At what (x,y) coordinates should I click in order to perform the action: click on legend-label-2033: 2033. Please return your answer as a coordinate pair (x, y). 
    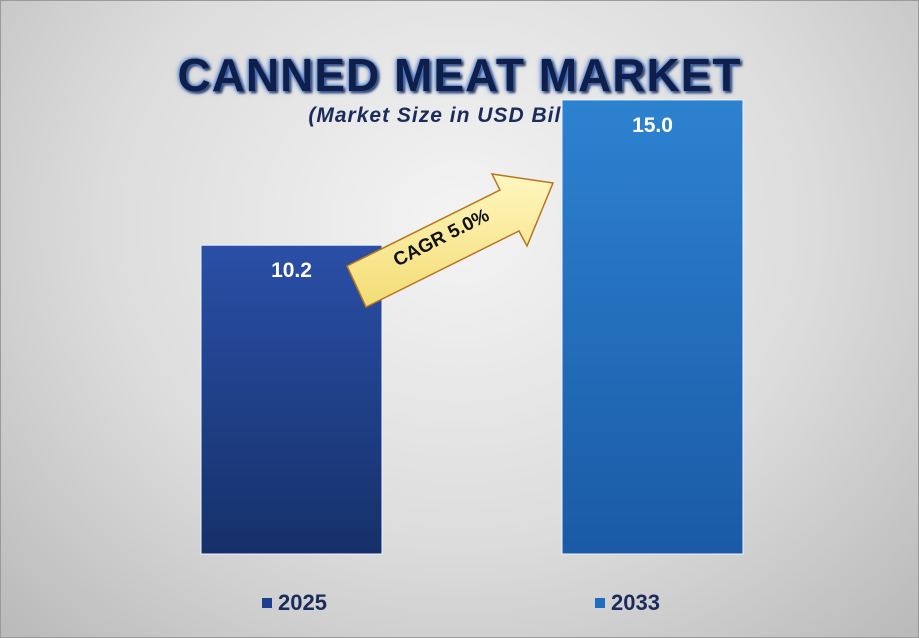
    Looking at the image, I should click on (635, 602).